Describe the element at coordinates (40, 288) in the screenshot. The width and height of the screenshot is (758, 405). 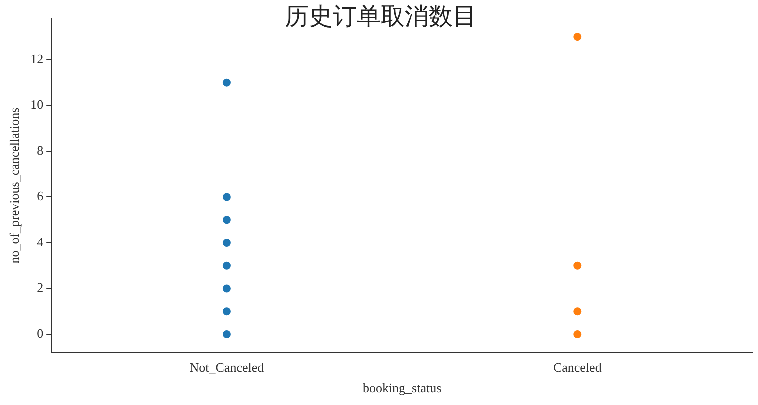
I see `y-tick-label: 2` at that location.